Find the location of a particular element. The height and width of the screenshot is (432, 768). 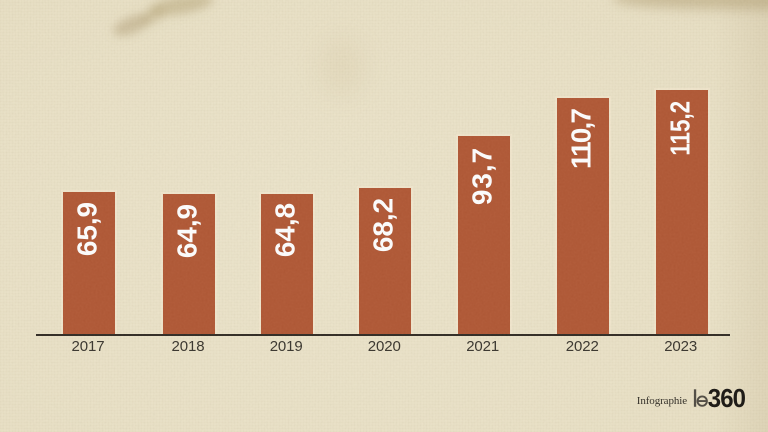

svg-text: 360 is located at coordinates (727, 398).